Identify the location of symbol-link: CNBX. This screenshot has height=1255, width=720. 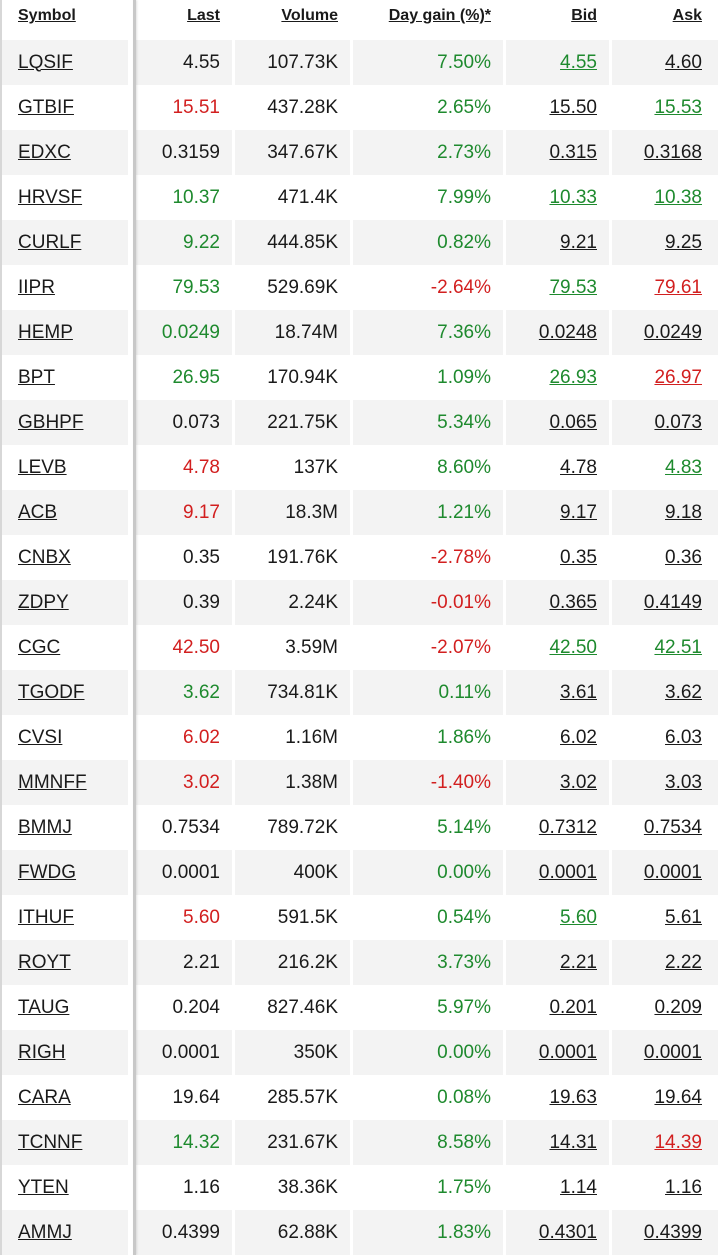
(44, 557).